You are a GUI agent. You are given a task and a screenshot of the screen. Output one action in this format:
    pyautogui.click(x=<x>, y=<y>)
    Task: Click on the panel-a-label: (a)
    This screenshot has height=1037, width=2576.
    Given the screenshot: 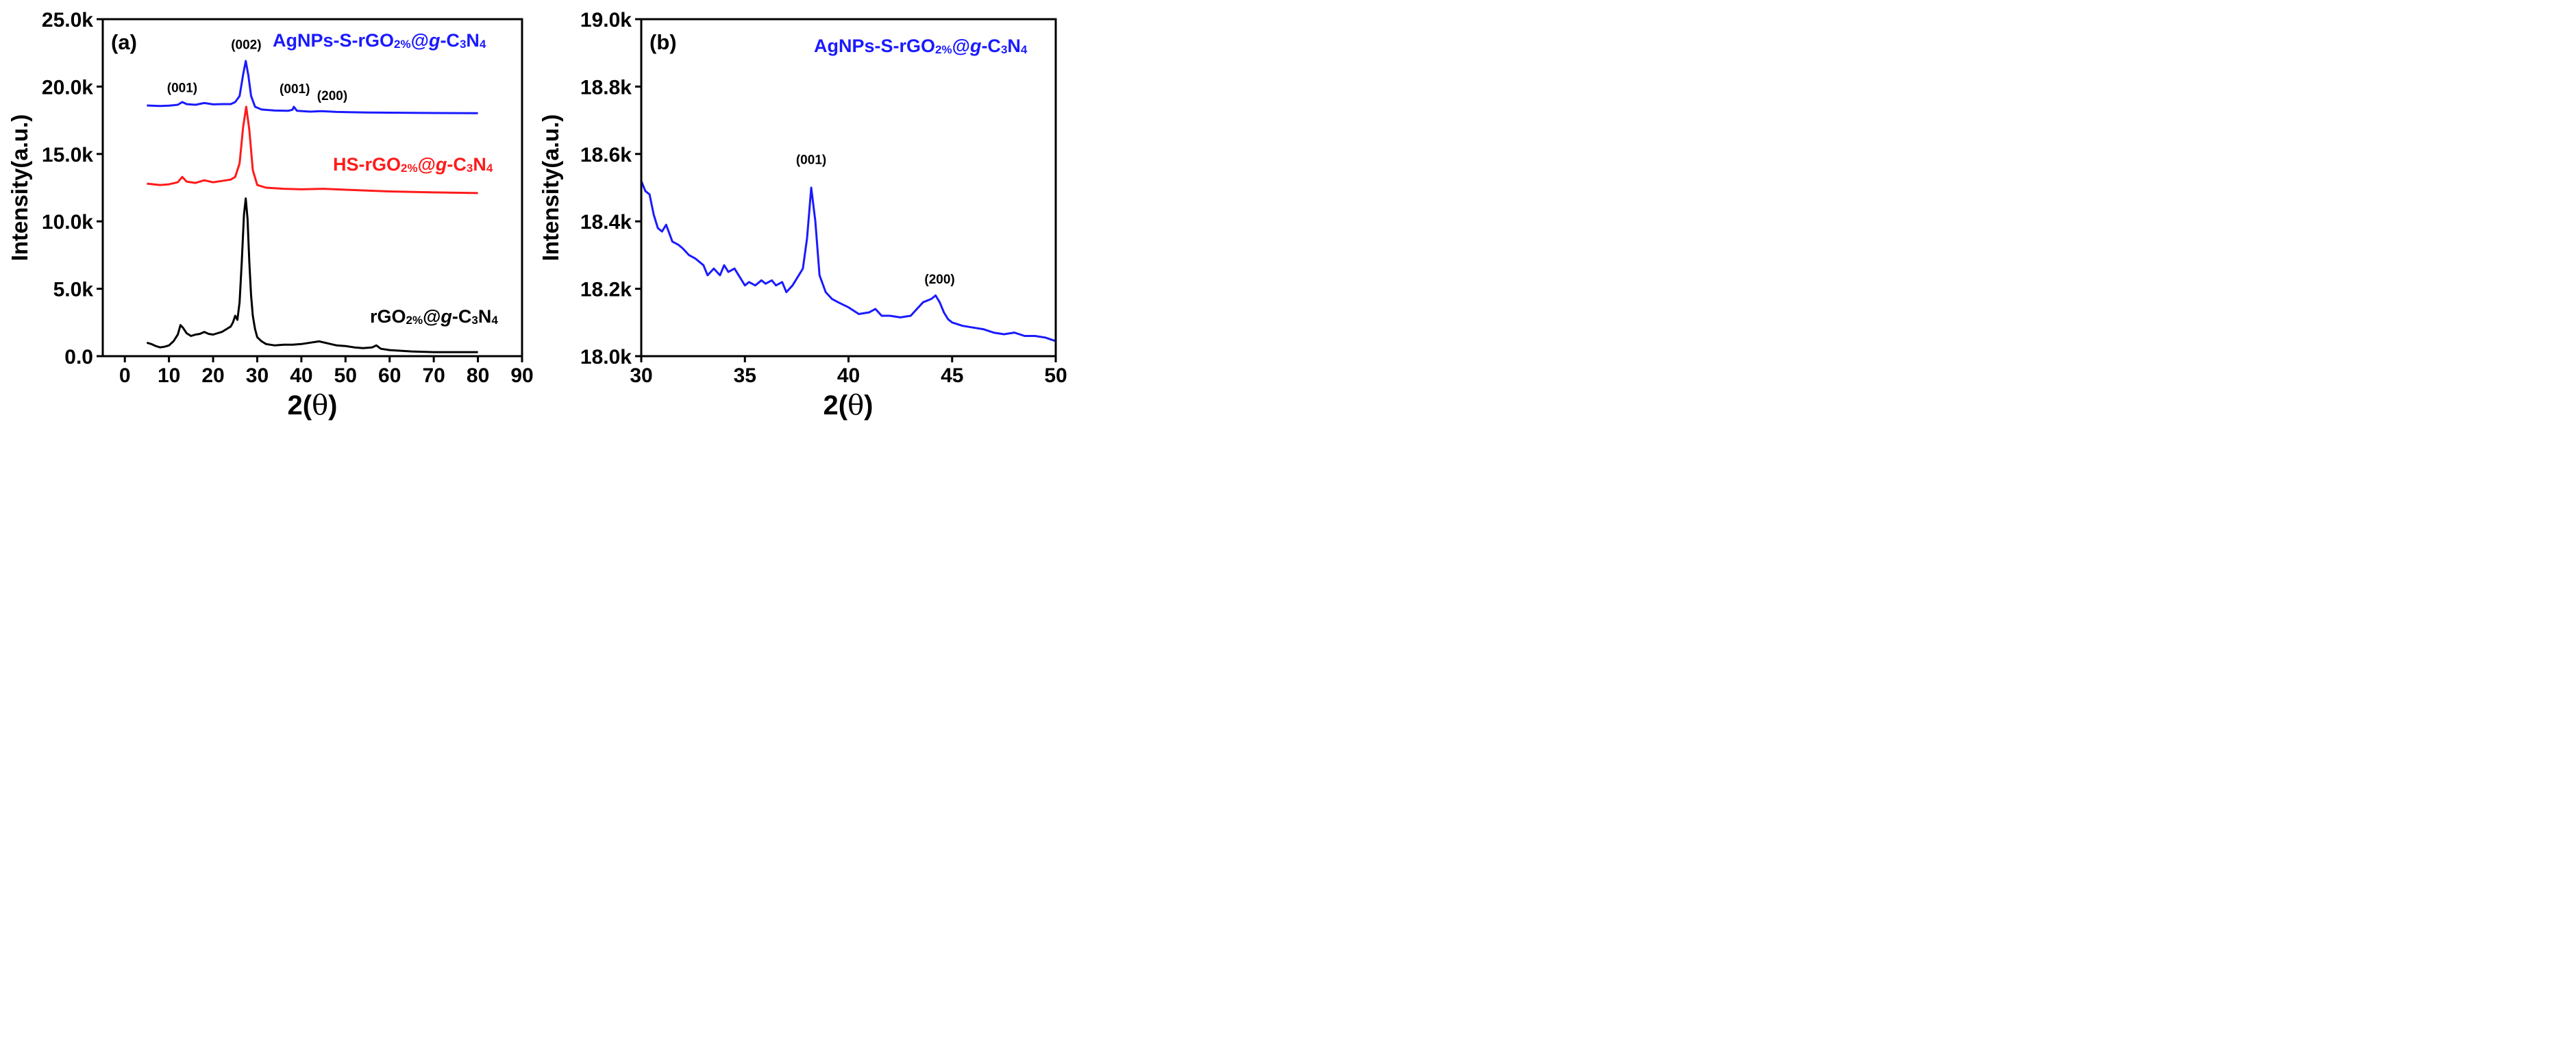 What is the action you would take?
    pyautogui.click(x=124, y=42)
    